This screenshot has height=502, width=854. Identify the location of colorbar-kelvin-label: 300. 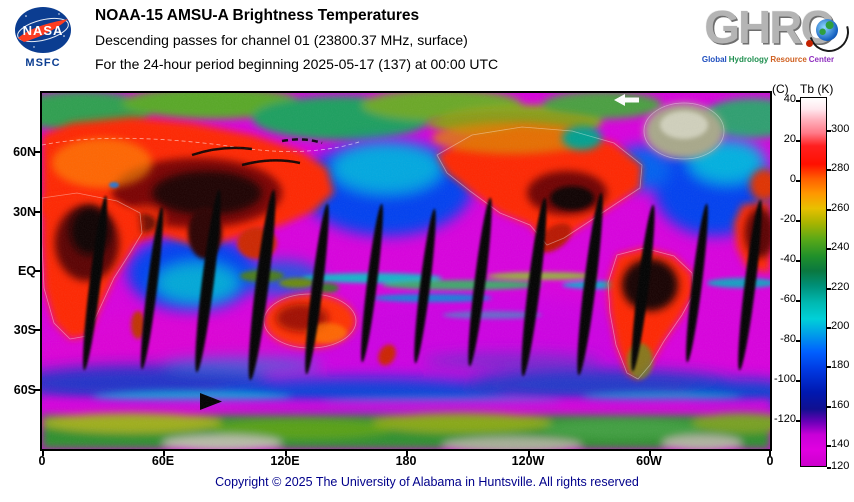
(840, 128).